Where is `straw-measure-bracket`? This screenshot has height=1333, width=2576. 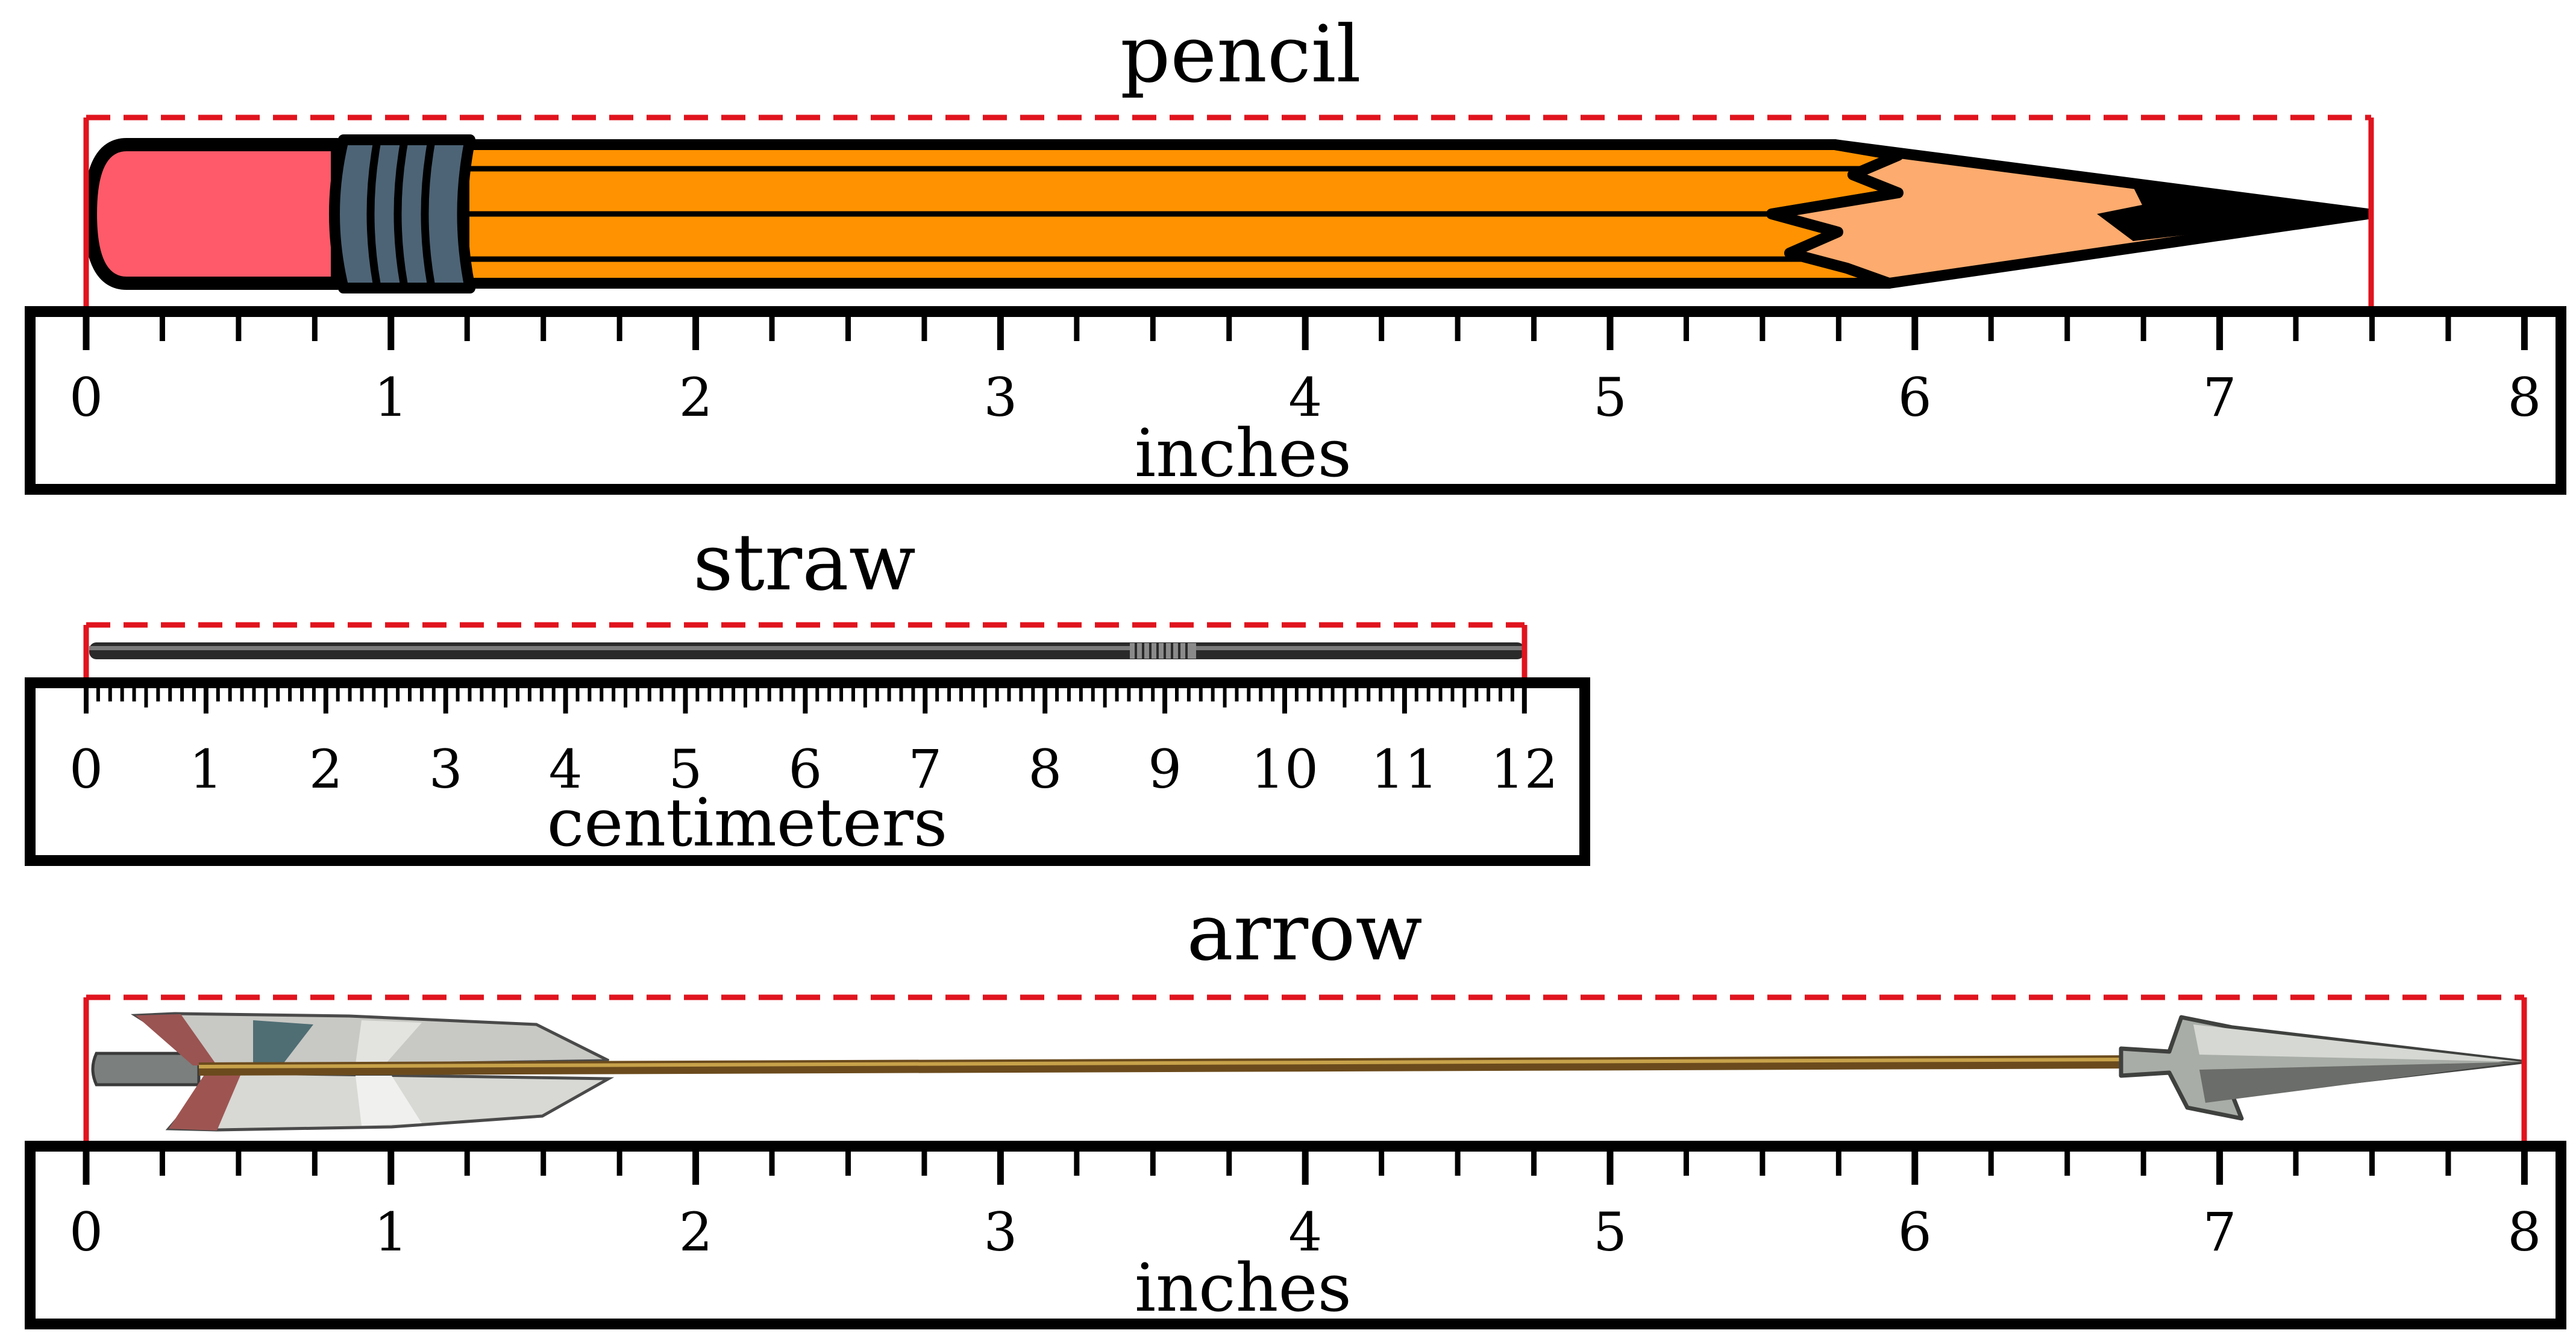
straw-measure-bracket is located at coordinates (805, 651).